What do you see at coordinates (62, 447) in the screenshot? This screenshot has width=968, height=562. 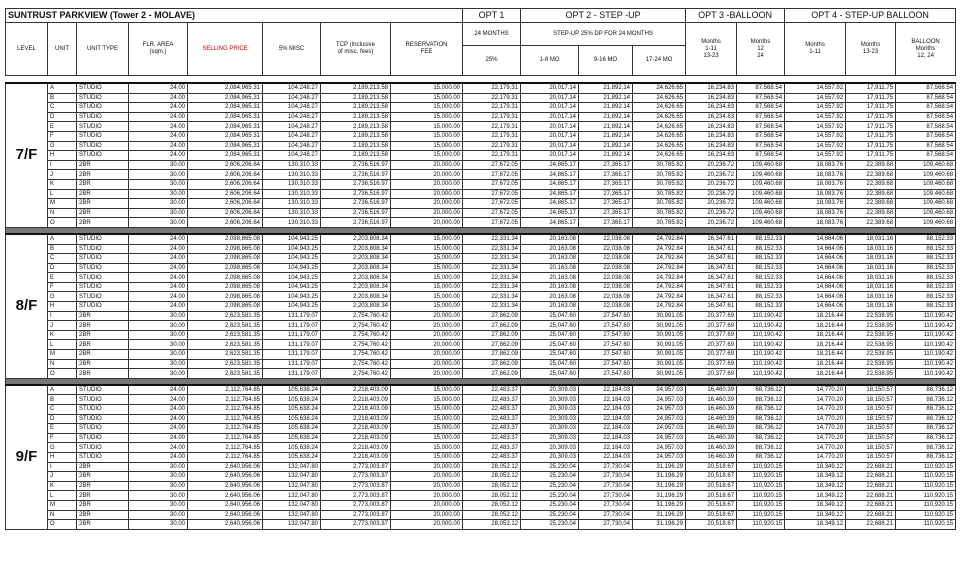 I see `table-cell: G` at bounding box center [62, 447].